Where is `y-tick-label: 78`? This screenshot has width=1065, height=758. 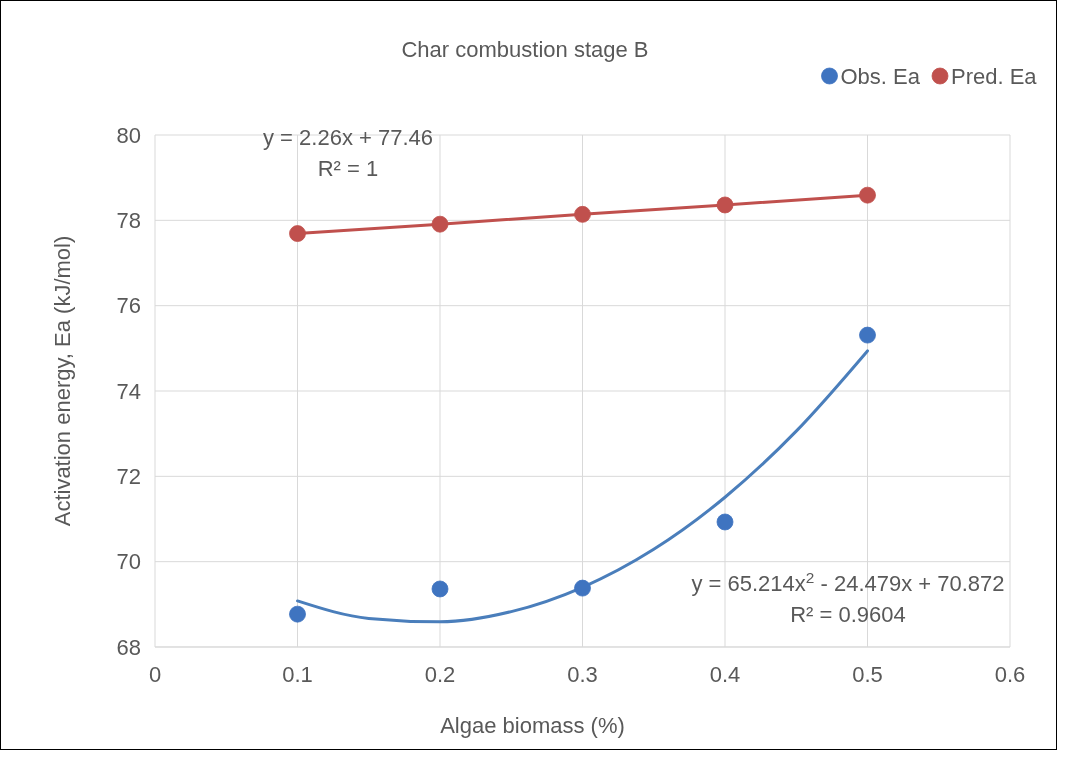
y-tick-label: 78 is located at coordinates (128, 221).